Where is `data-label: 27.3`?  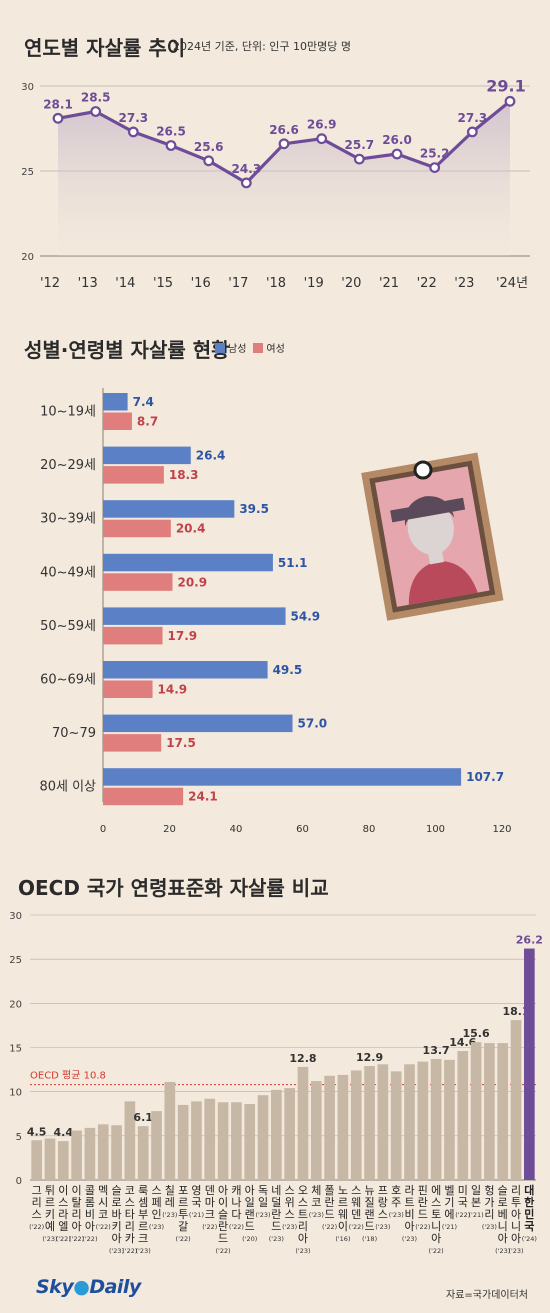
data-label: 27.3 is located at coordinates (134, 118).